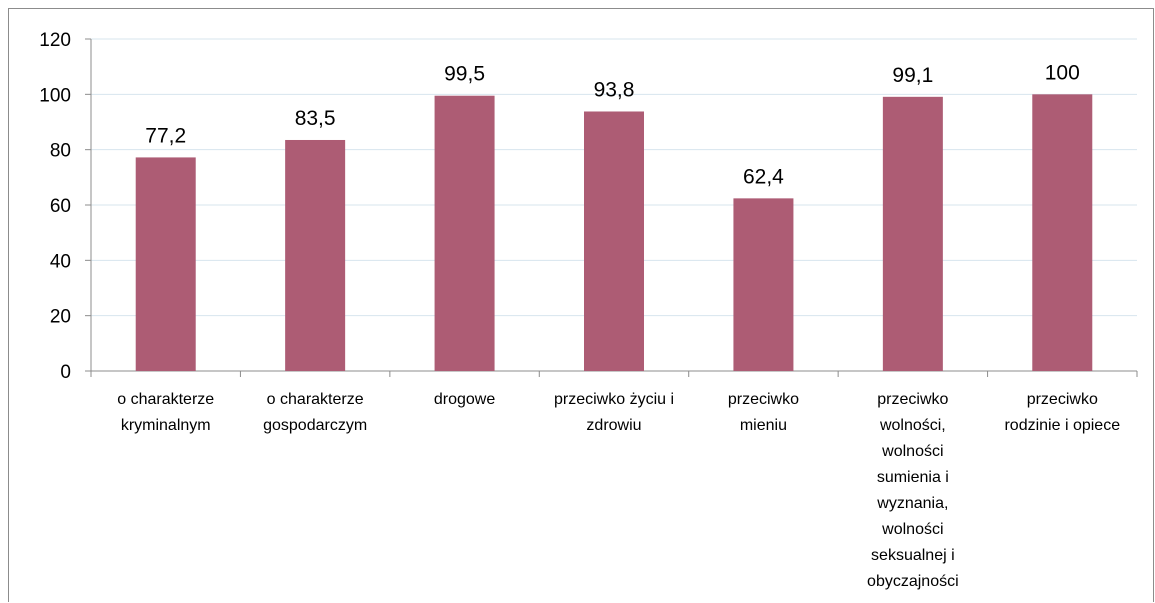 Image resolution: width=1155 pixels, height=603 pixels. I want to click on data-label: 77,2, so click(165, 135).